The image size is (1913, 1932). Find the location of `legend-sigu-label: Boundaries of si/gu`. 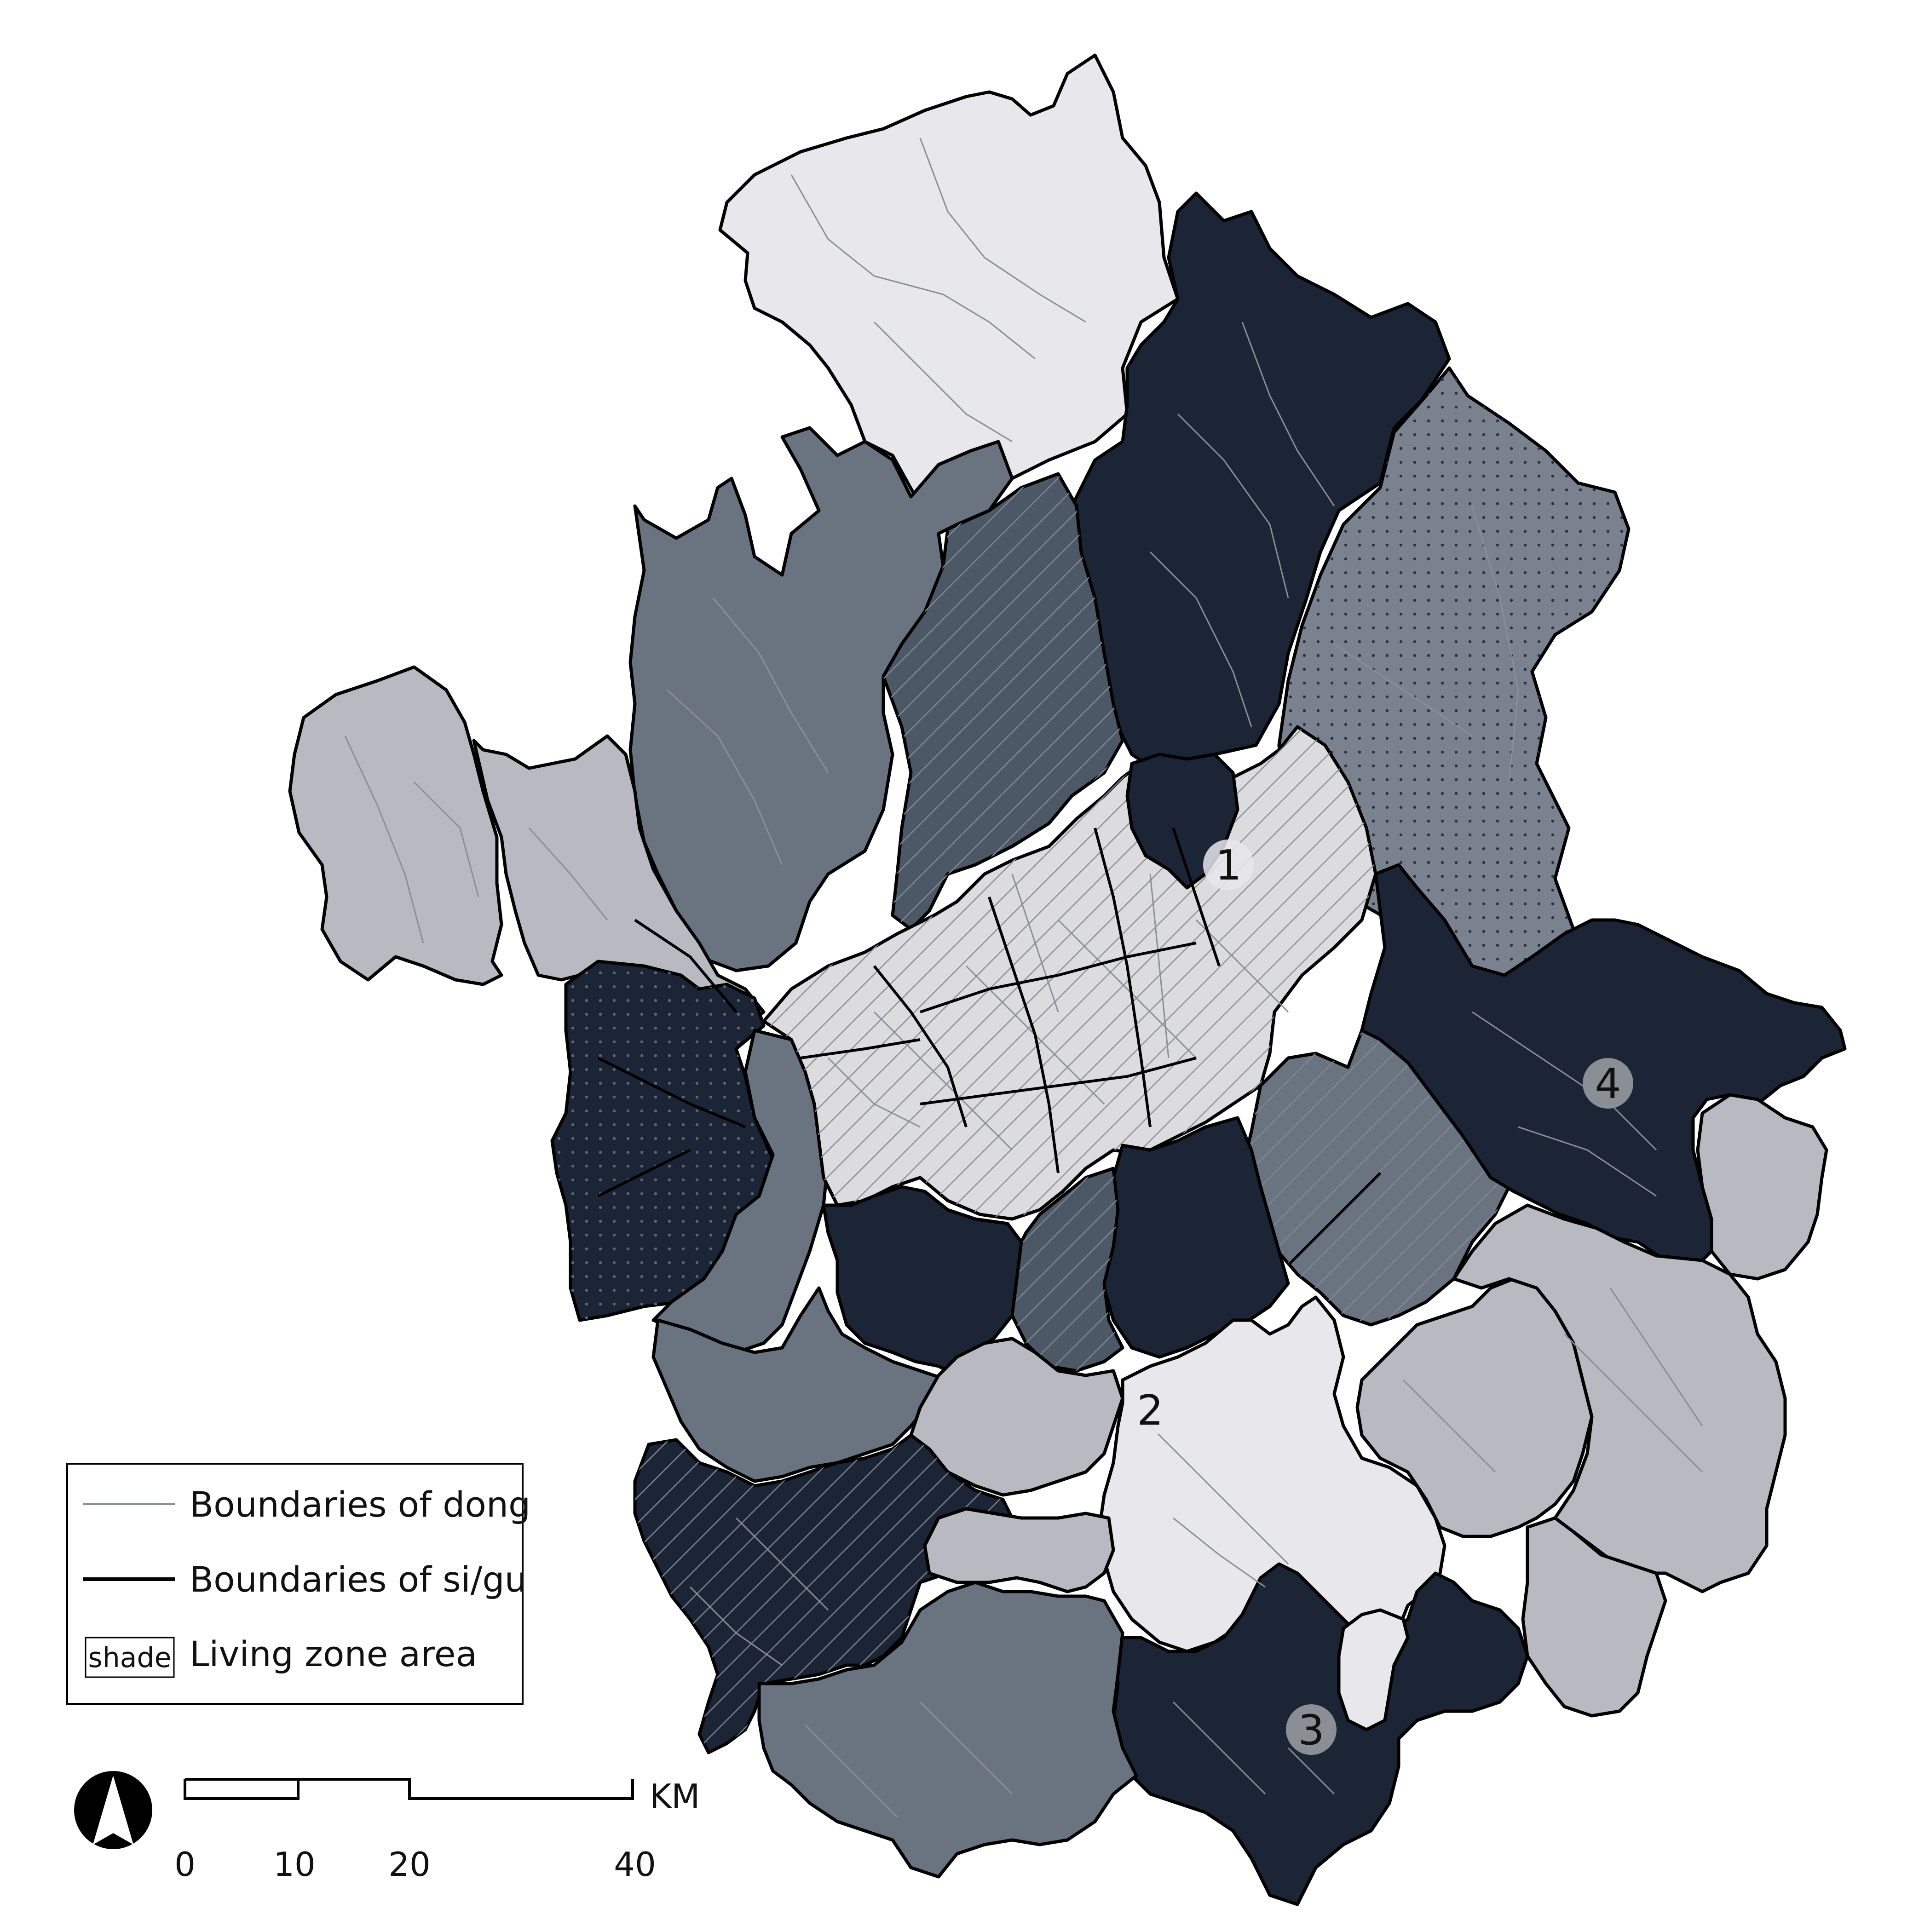

legend-sigu-label: Boundaries of si/gu is located at coordinates (358, 1579).